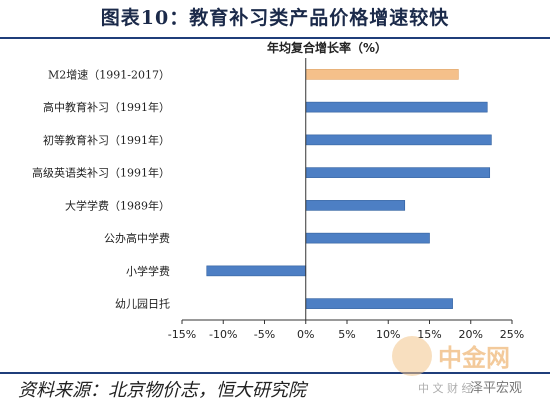 The height and width of the screenshot is (410, 550). I want to click on x-tick-label-7: 20%, so click(471, 334).